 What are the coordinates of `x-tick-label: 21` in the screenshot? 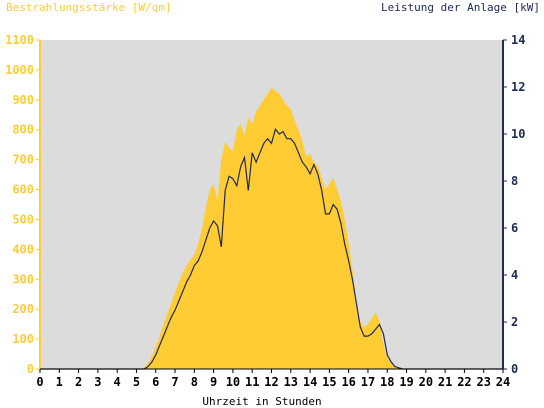 It's located at (445, 382).